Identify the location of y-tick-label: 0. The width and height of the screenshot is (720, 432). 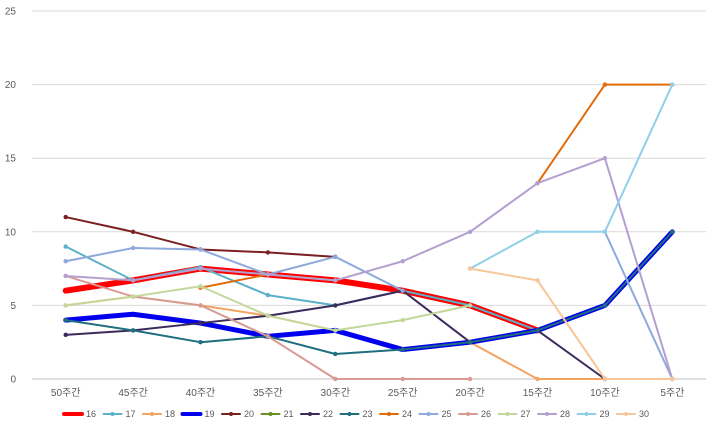
(13, 380).